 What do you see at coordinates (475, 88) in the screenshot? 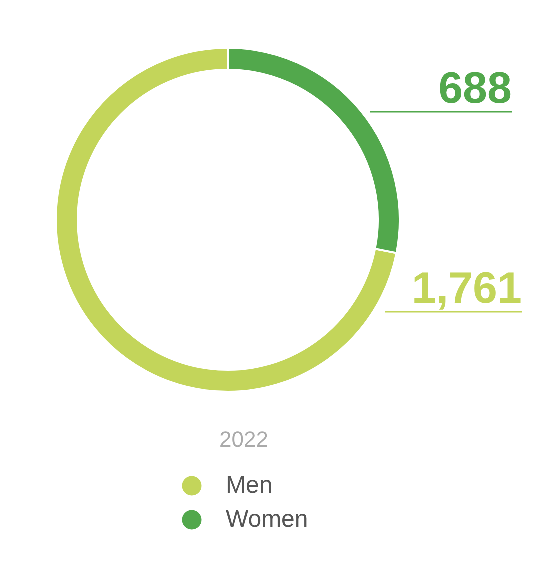
I see `data-label: 688` at bounding box center [475, 88].